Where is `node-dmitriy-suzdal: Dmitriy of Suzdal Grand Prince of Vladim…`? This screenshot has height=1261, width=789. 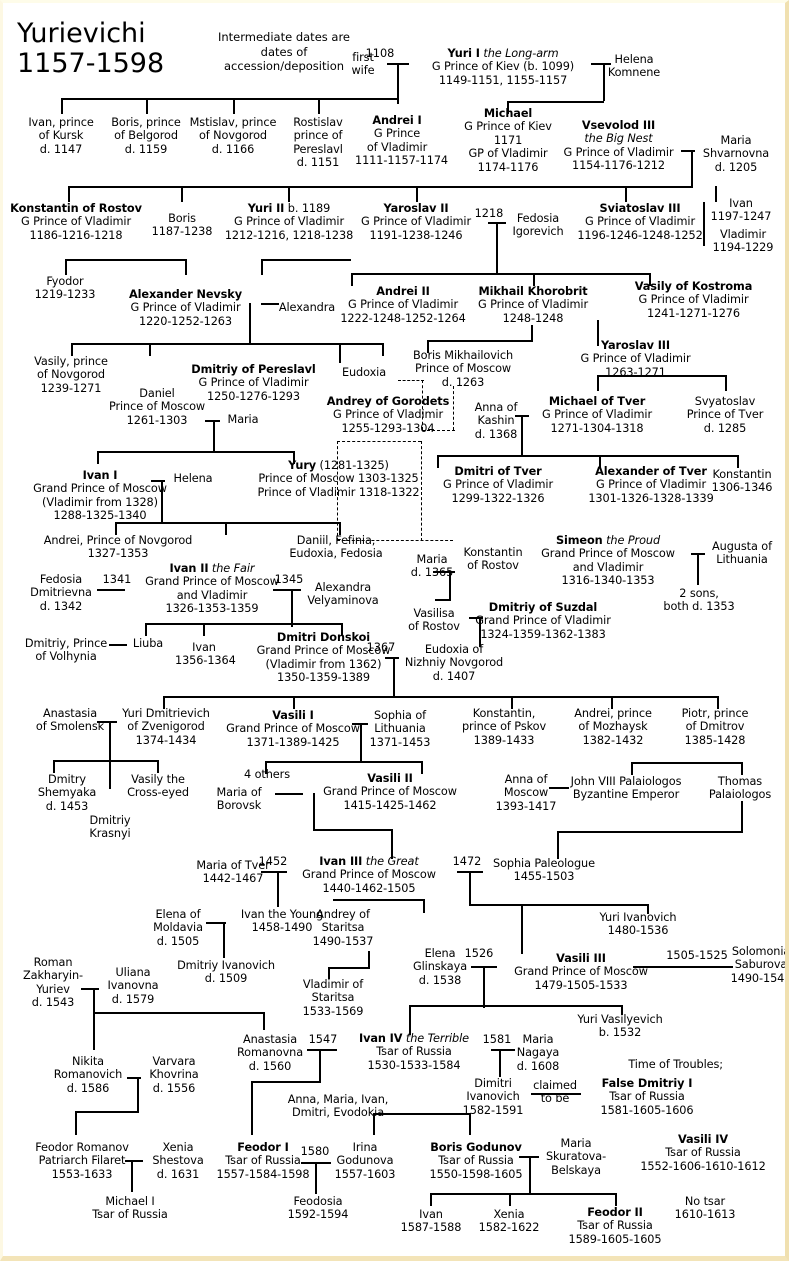
node-dmitriy-suzdal: Dmitriy of Suzdal Grand Prince of Vladim… is located at coordinates (543, 621).